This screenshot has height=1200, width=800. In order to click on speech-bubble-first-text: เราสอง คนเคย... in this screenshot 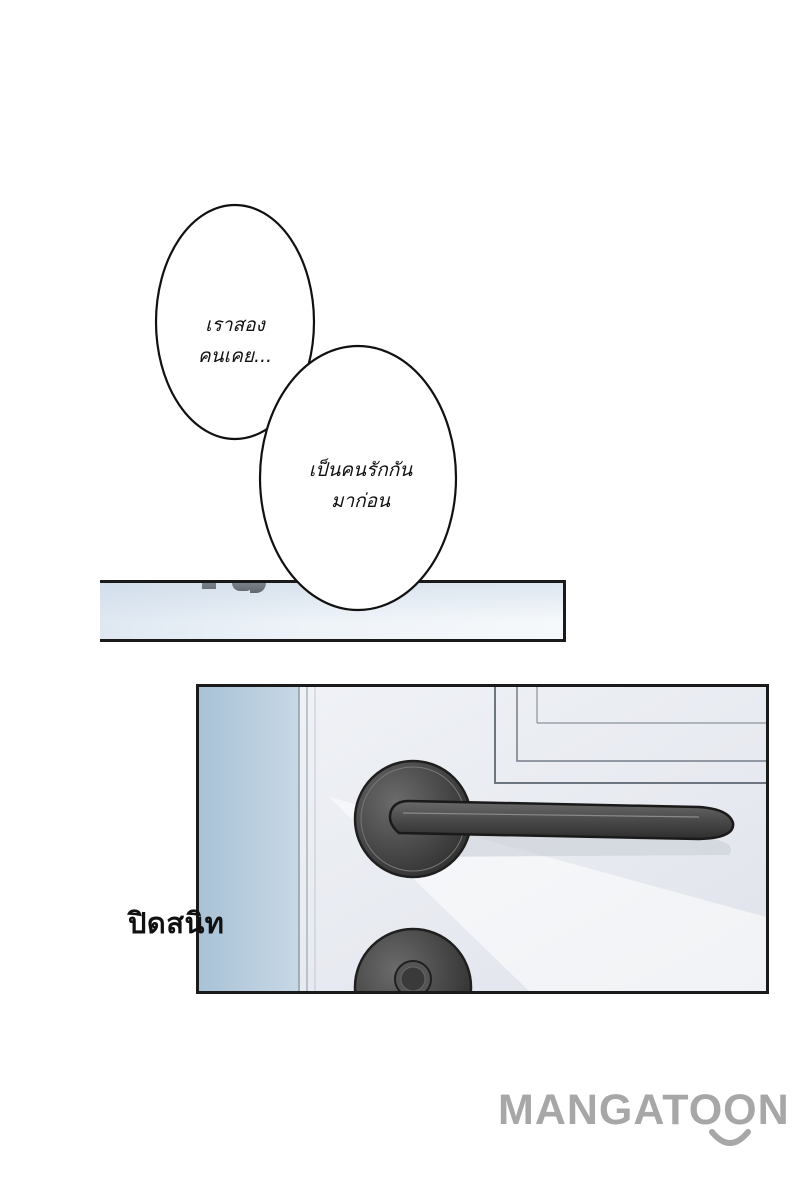, I will do `click(235, 341)`.